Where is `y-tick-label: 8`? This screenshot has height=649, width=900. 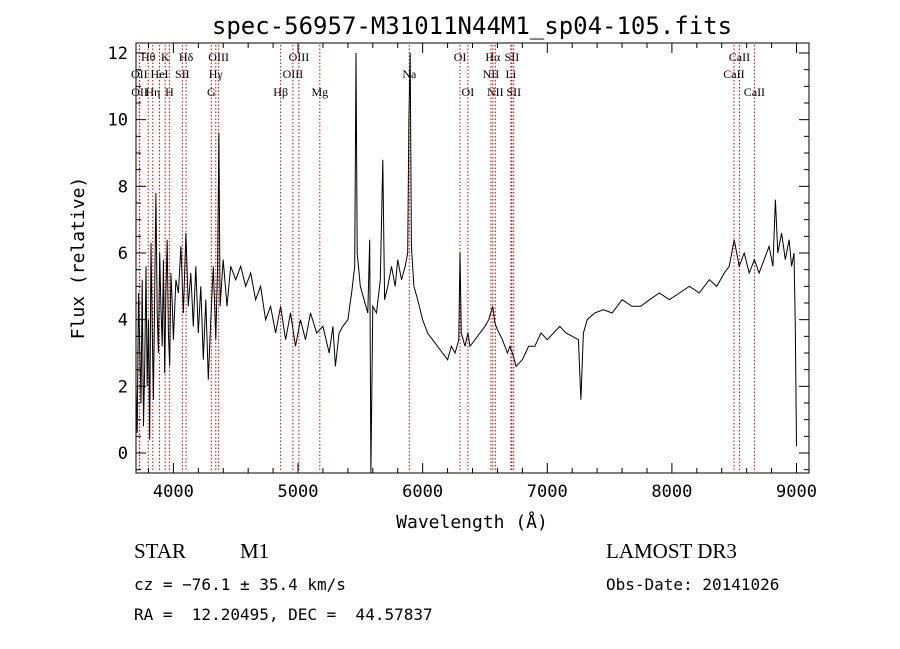
y-tick-label: 8 is located at coordinates (123, 187).